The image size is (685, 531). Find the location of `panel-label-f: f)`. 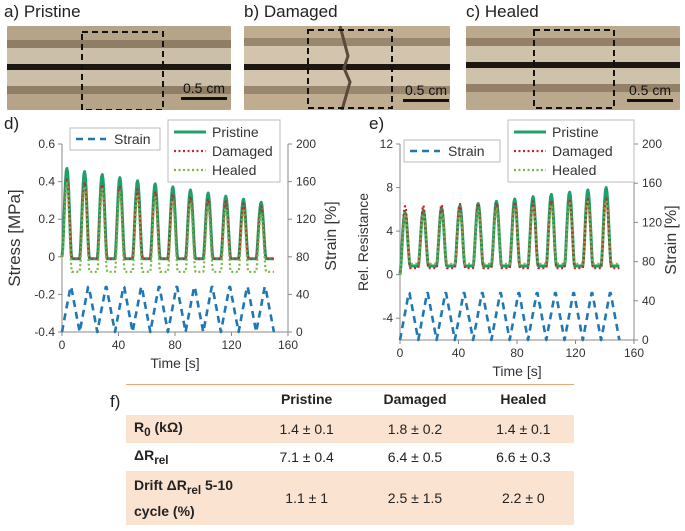

panel-label-f: f) is located at coordinates (115, 401).